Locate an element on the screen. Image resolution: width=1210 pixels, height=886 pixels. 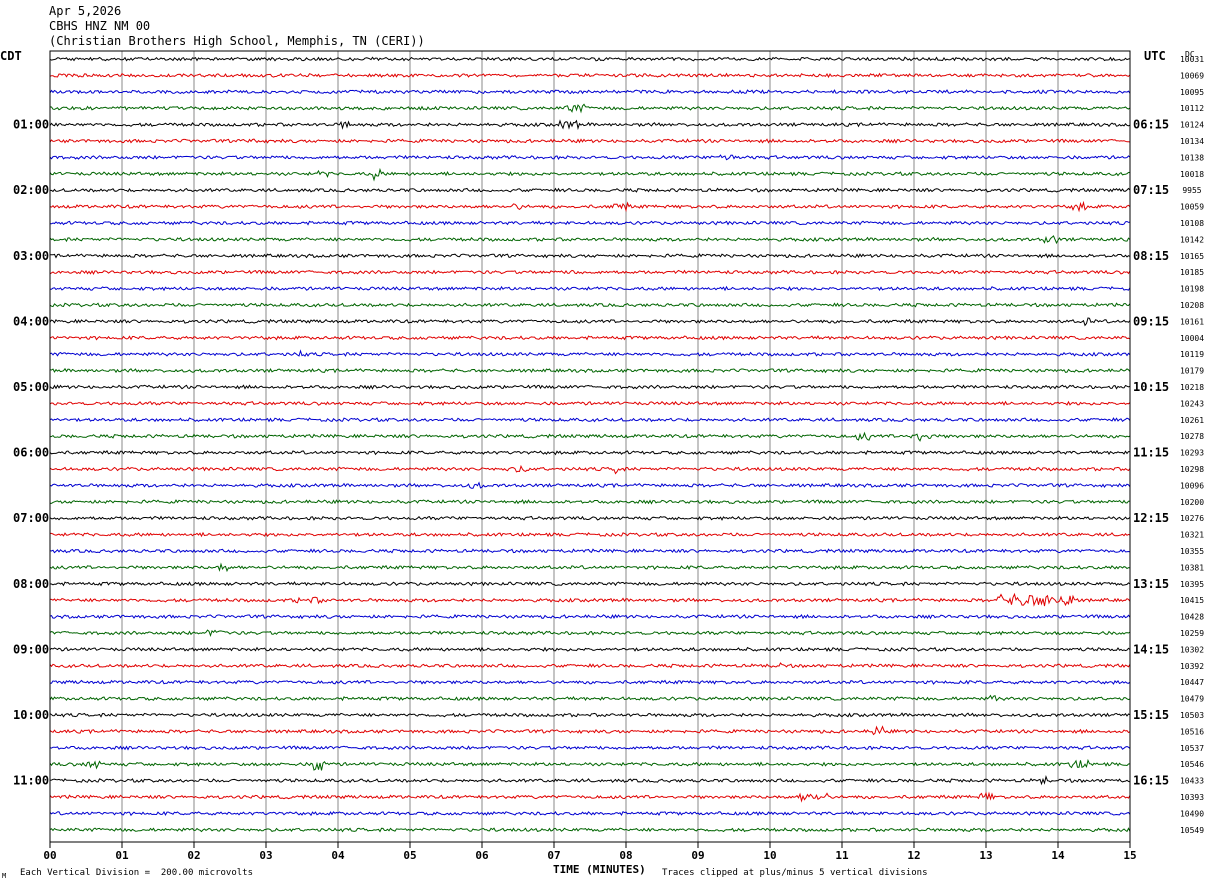
dc-offset-label: 10546 is located at coordinates (1192, 764).